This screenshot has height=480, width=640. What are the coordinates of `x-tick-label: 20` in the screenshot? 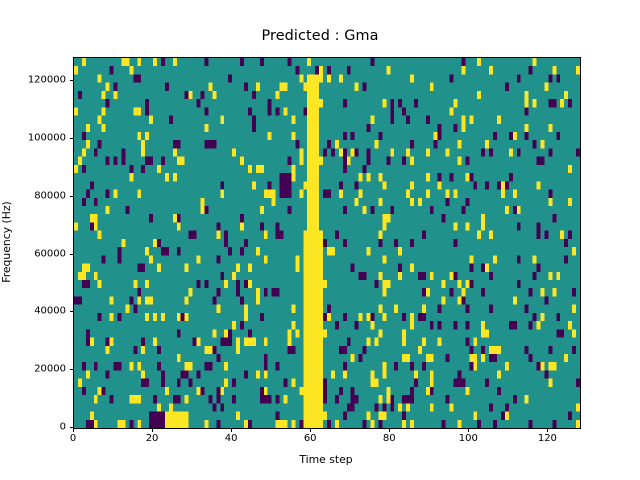 It's located at (152, 438).